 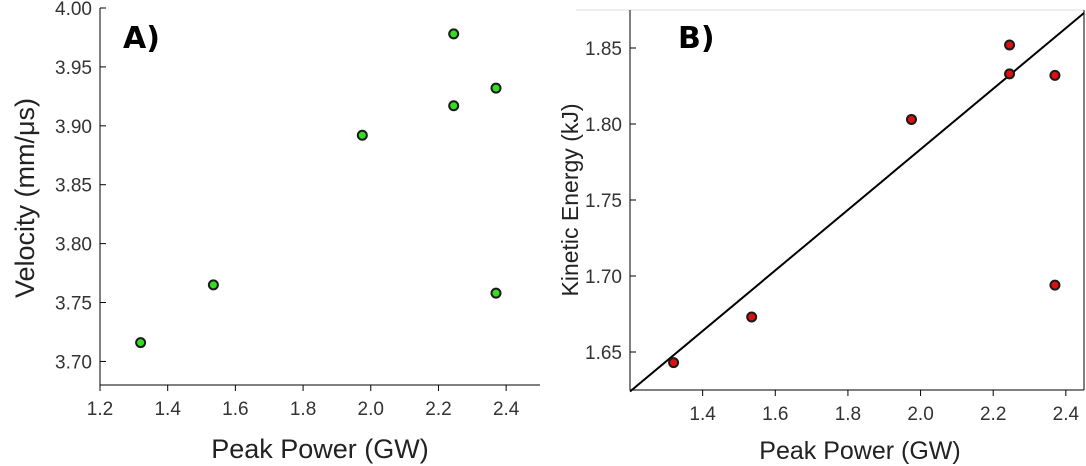 I want to click on y-tick-label: 1.75, so click(x=603, y=201).